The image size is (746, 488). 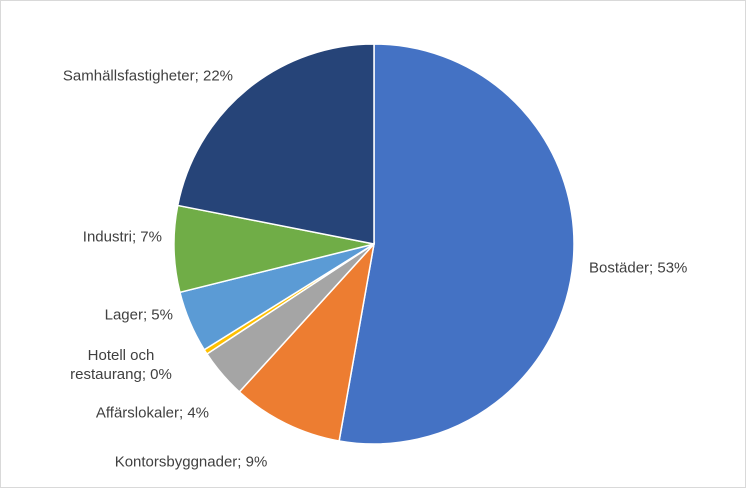 What do you see at coordinates (638, 268) in the screenshot?
I see `data-label: Bostäder; 53%` at bounding box center [638, 268].